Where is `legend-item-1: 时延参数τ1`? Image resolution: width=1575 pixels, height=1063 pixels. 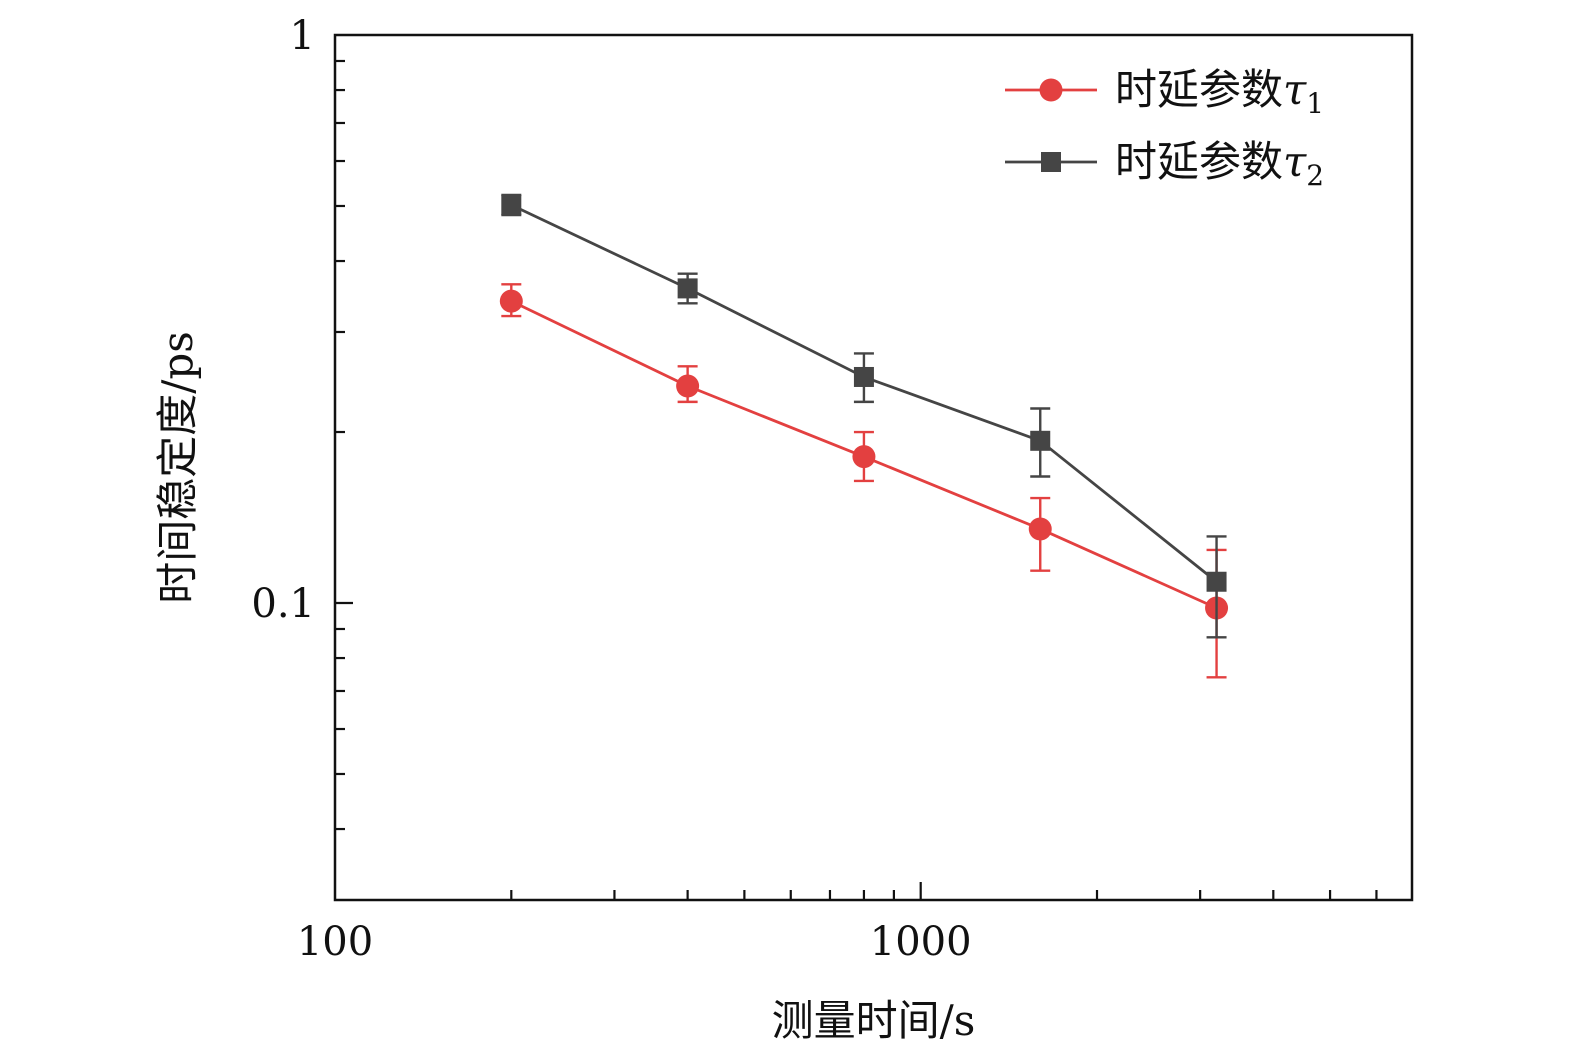
legend-item-1: 时延参数τ1 is located at coordinates (1164, 92).